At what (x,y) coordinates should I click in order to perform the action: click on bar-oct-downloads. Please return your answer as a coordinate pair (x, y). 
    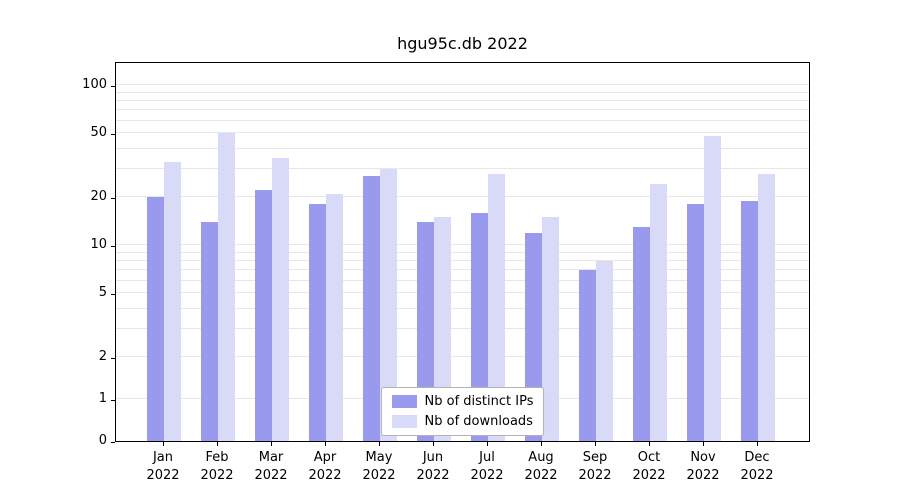
    Looking at the image, I should click on (658, 312).